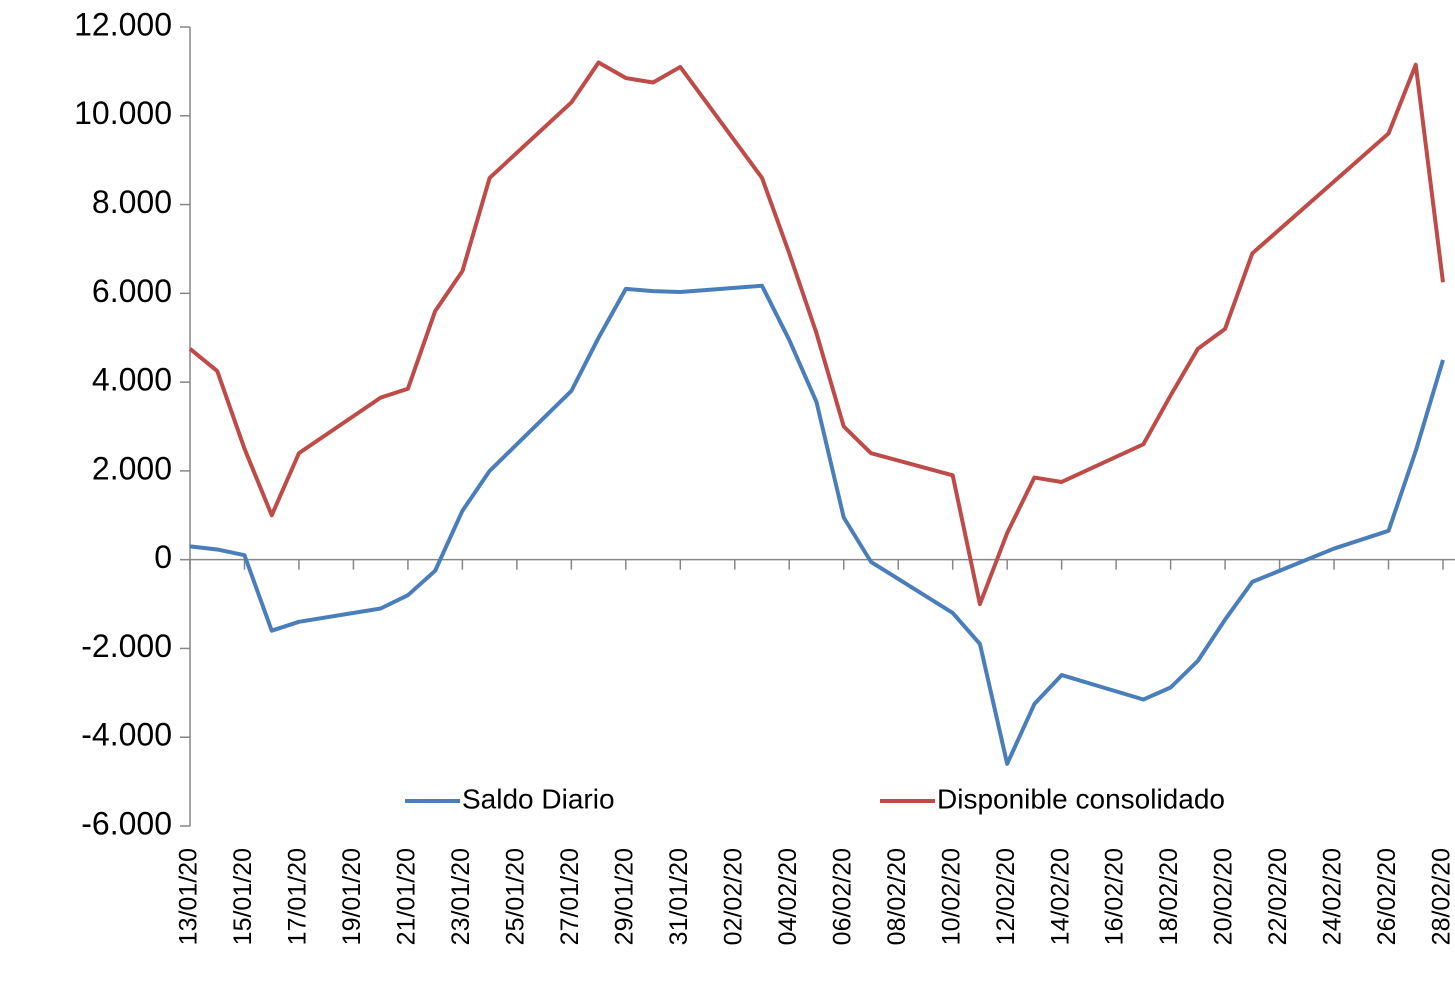  What do you see at coordinates (243, 896) in the screenshot?
I see `x-tick-label: 15/01/20` at bounding box center [243, 896].